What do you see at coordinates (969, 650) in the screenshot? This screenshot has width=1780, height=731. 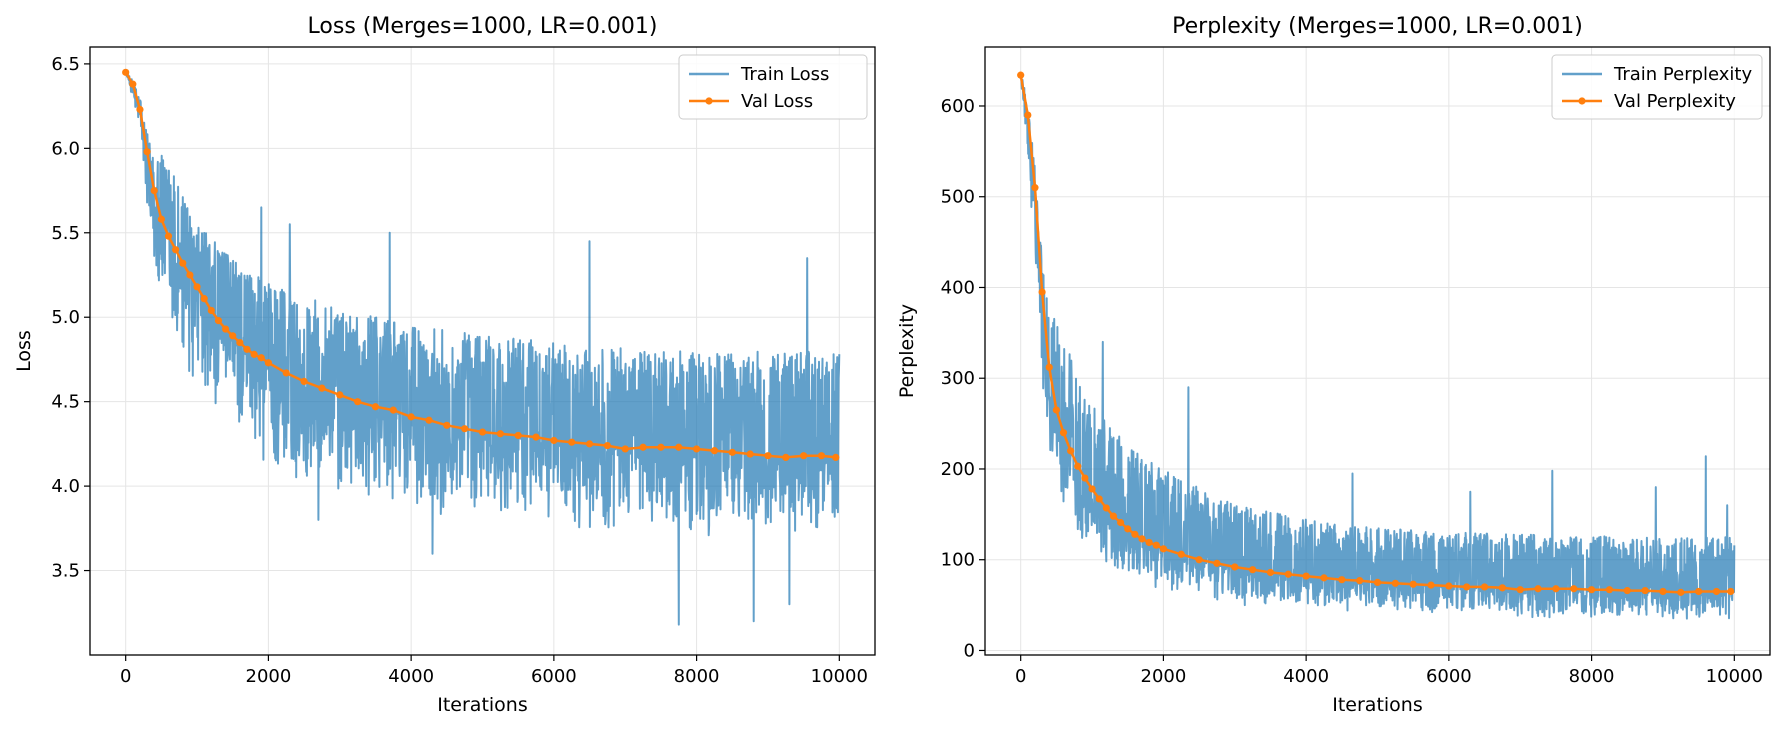 I see `perplexity-y-tick-label: 0` at bounding box center [969, 650].